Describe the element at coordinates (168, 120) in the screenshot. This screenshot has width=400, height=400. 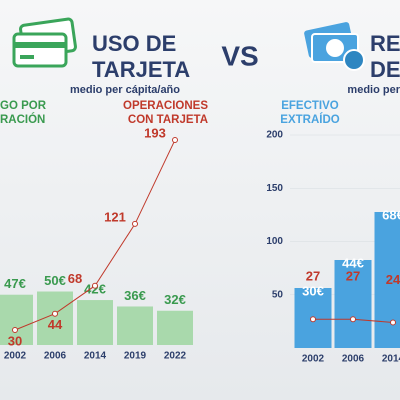
I see `legend-label: CON TARJETA` at that location.